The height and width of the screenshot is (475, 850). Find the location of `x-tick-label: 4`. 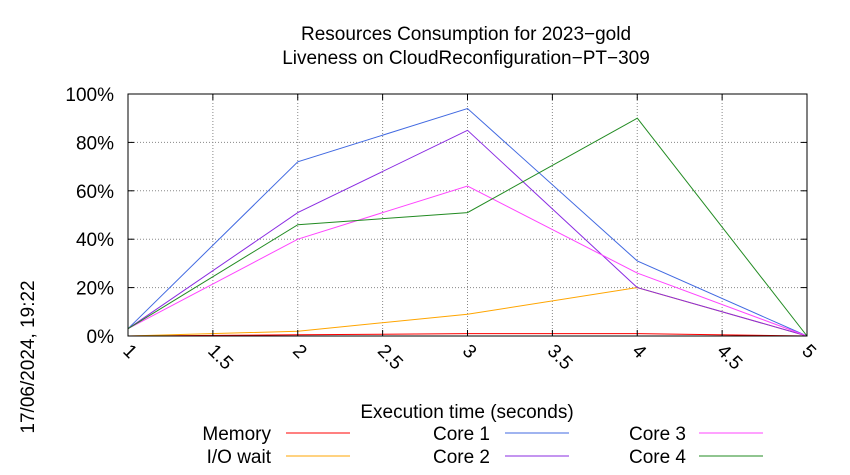

x-tick-label: 4 is located at coordinates (639, 352).